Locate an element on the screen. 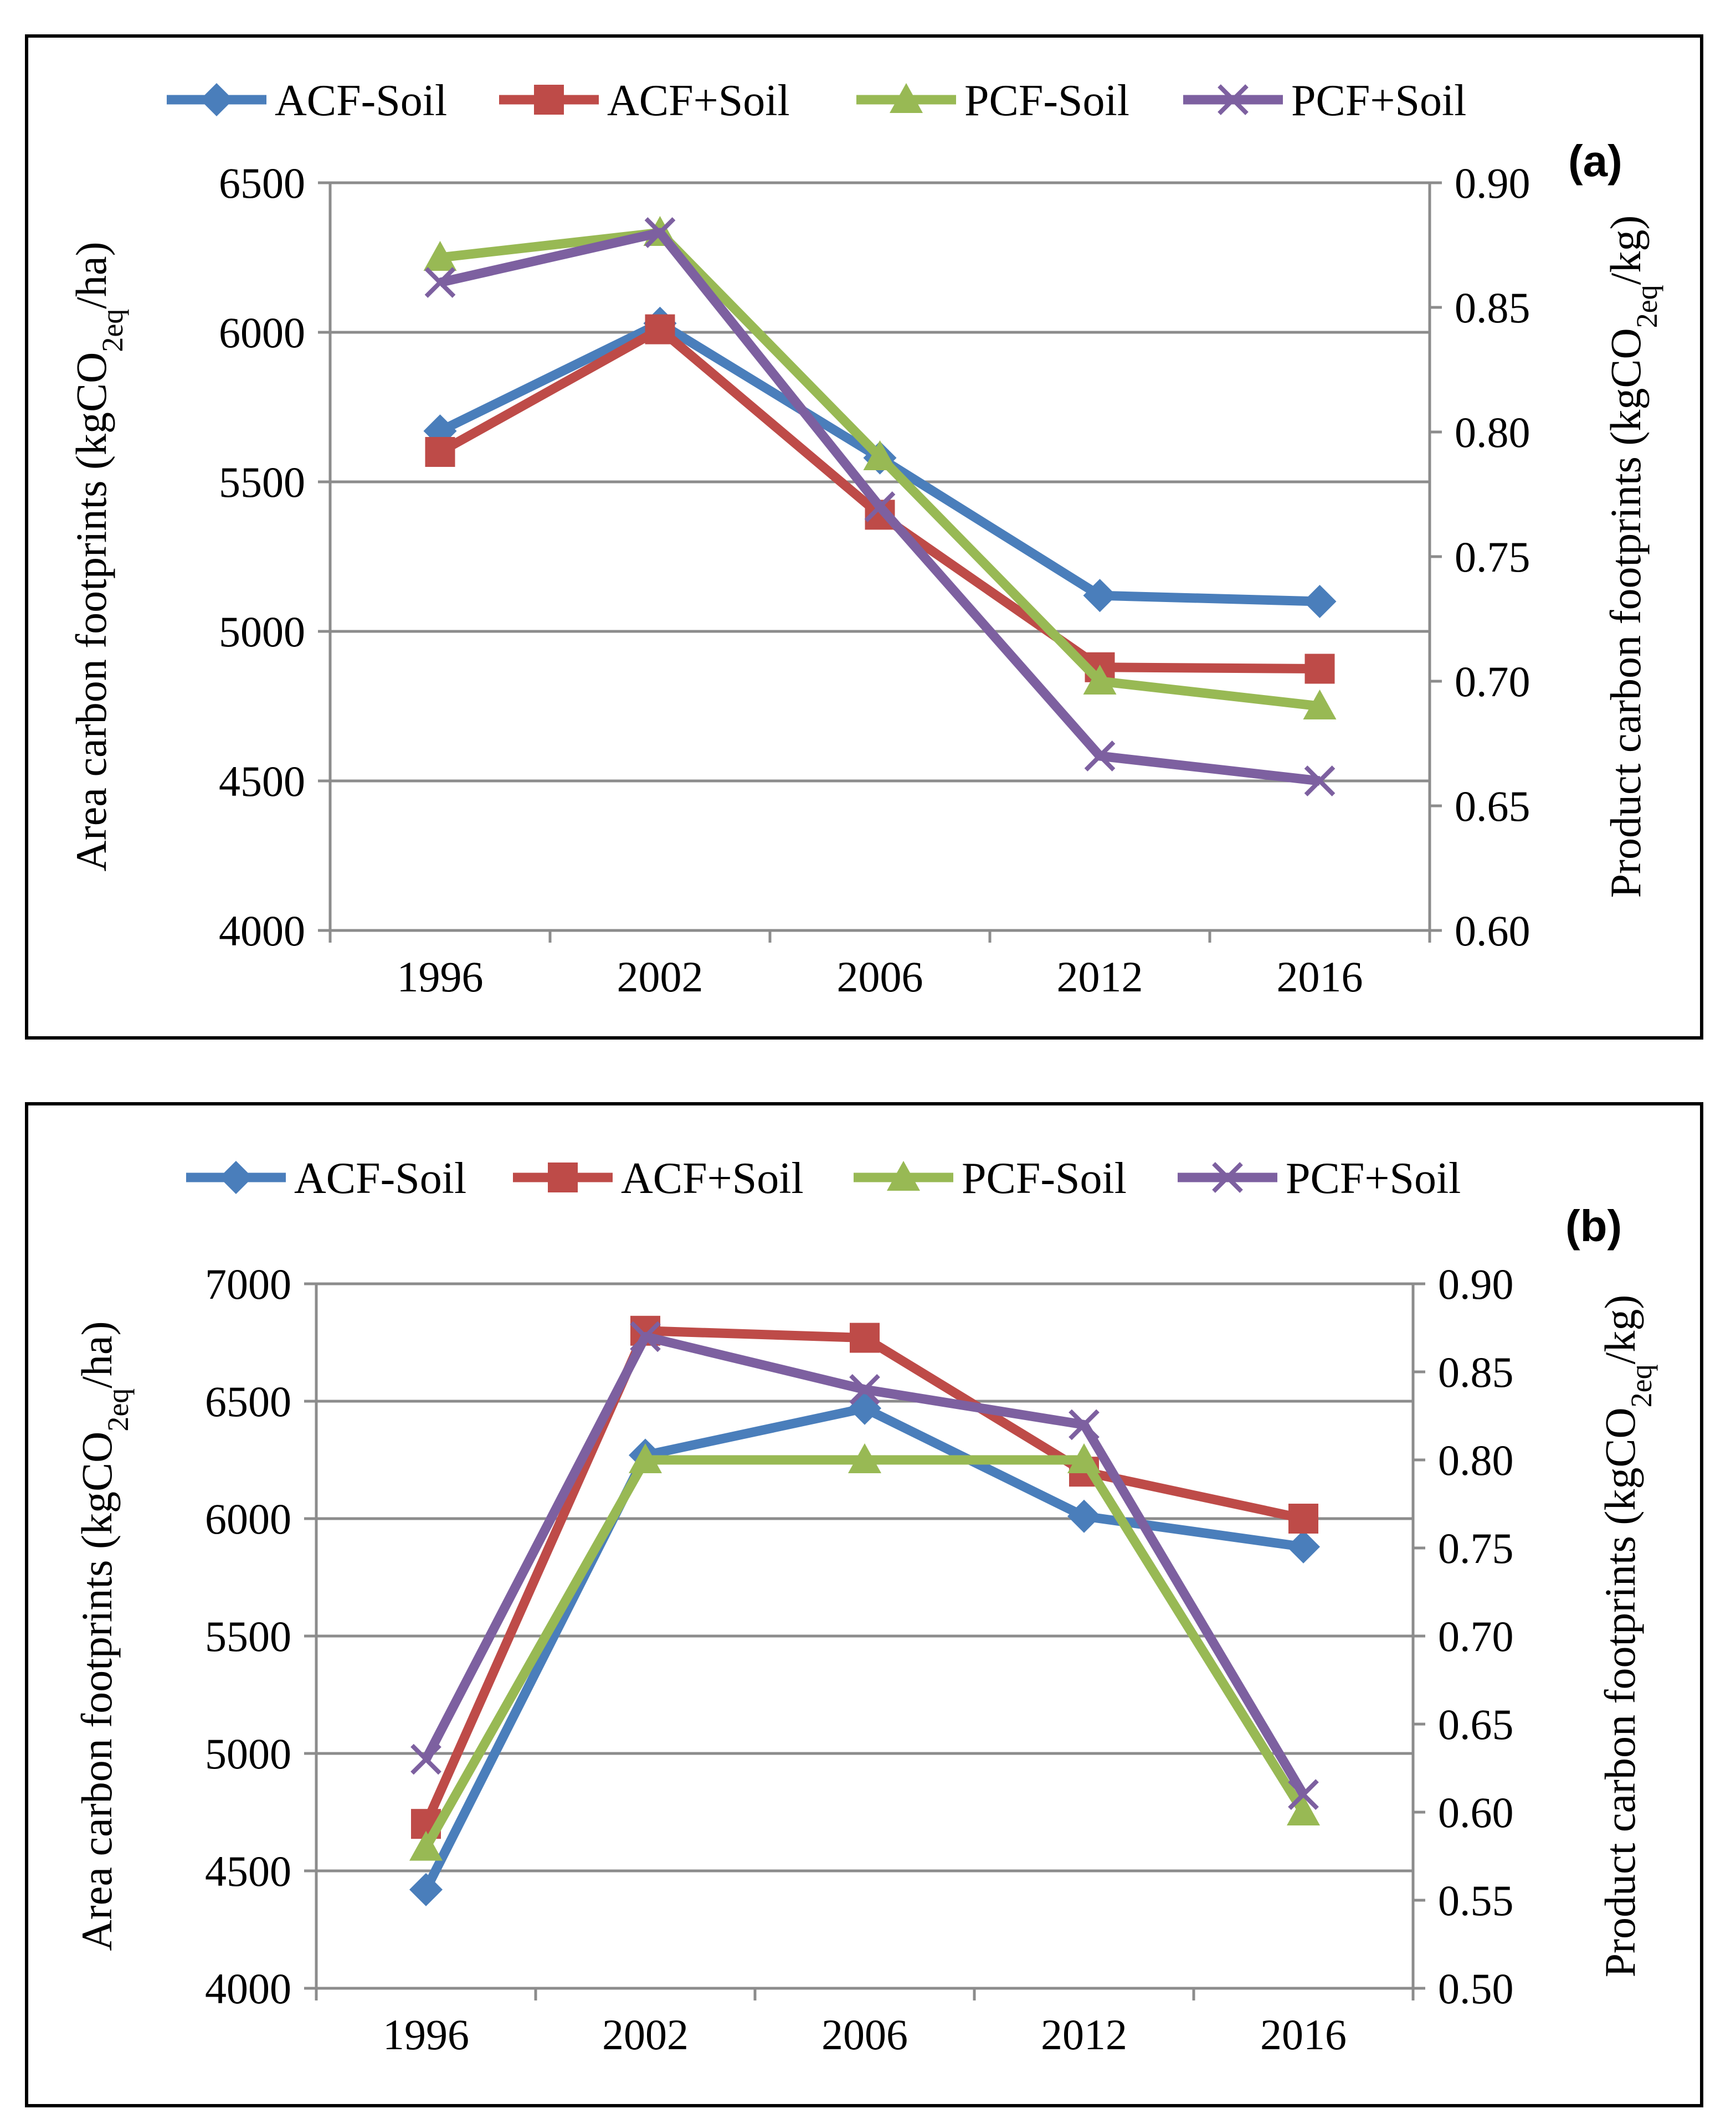 This screenshot has width=1736, height=2114. y-tick-label: 7000 is located at coordinates (248, 1284).